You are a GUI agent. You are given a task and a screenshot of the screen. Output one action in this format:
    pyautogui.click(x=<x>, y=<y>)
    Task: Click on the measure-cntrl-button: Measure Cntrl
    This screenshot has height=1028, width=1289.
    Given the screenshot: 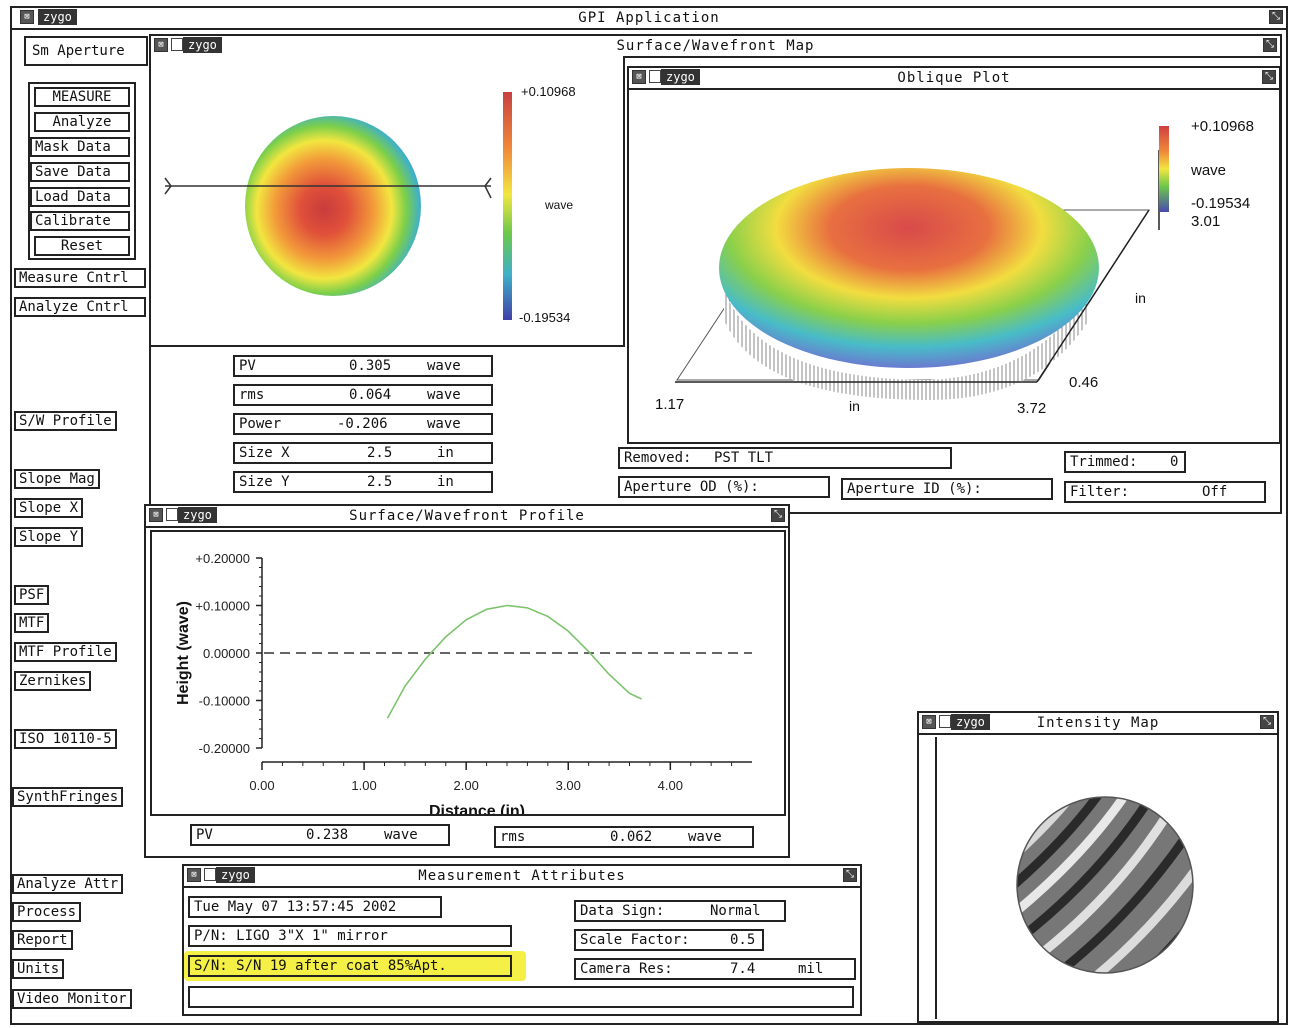 What is the action you would take?
    pyautogui.click(x=80, y=278)
    